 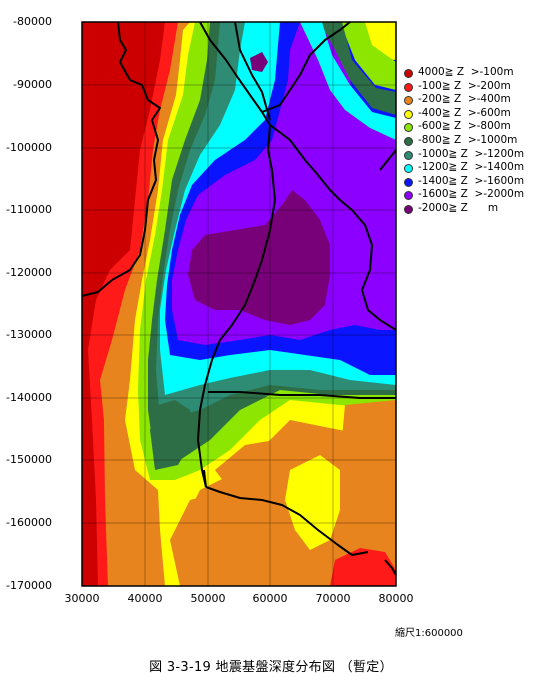 What do you see at coordinates (363, 567) in the screenshot?
I see `zone-s-red` at bounding box center [363, 567].